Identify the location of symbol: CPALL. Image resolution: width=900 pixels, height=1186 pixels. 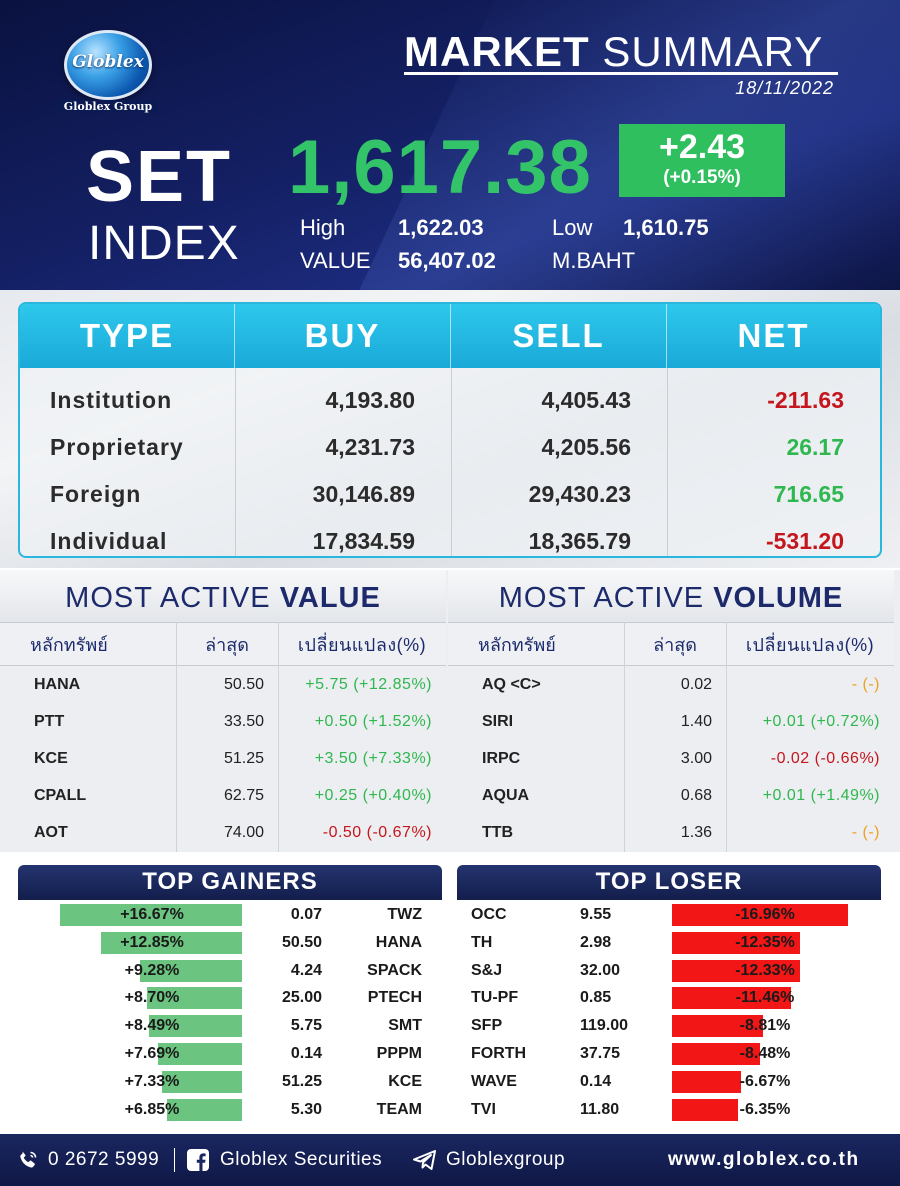
(60, 795).